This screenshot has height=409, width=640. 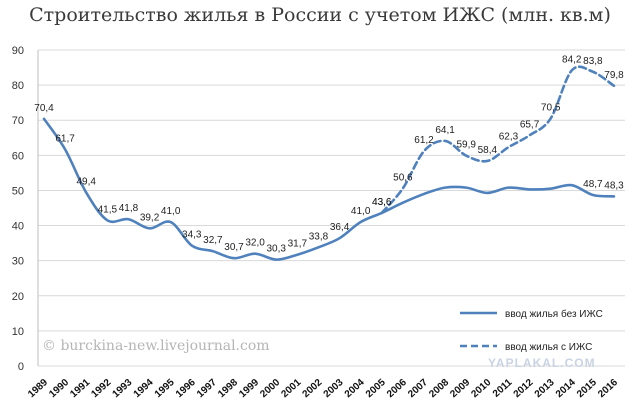 I want to click on legend-entry: ввод жилья с ИЖС, so click(x=548, y=347).